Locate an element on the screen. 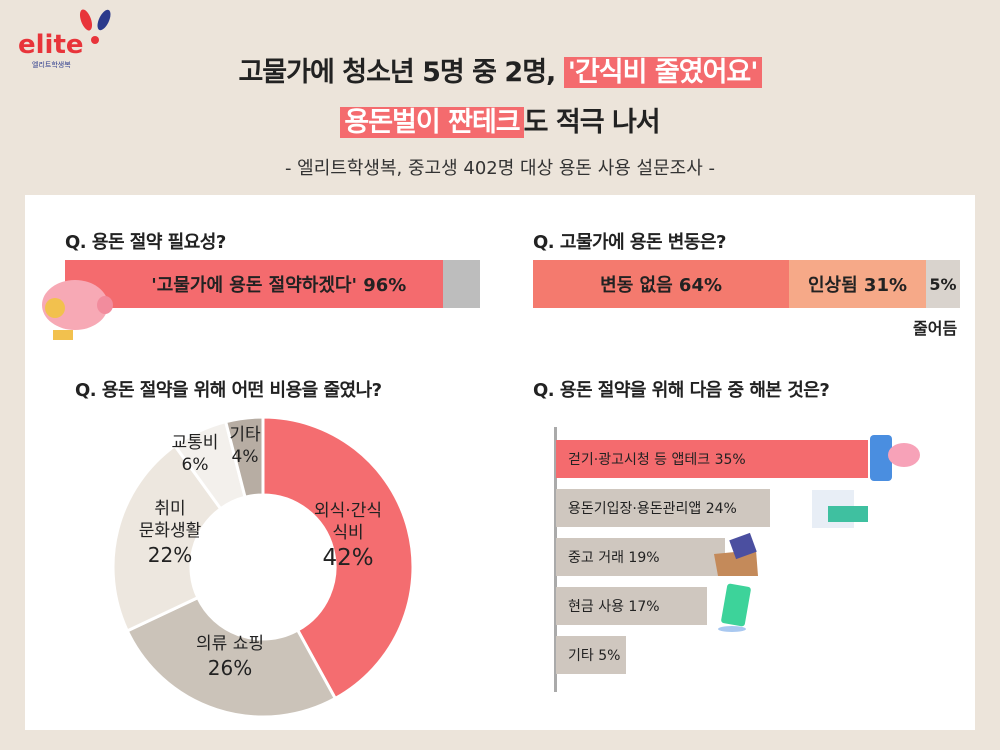 The image size is (1000, 750). q2-title: Q. 고물가에 용돈 변동은? is located at coordinates (629, 242).